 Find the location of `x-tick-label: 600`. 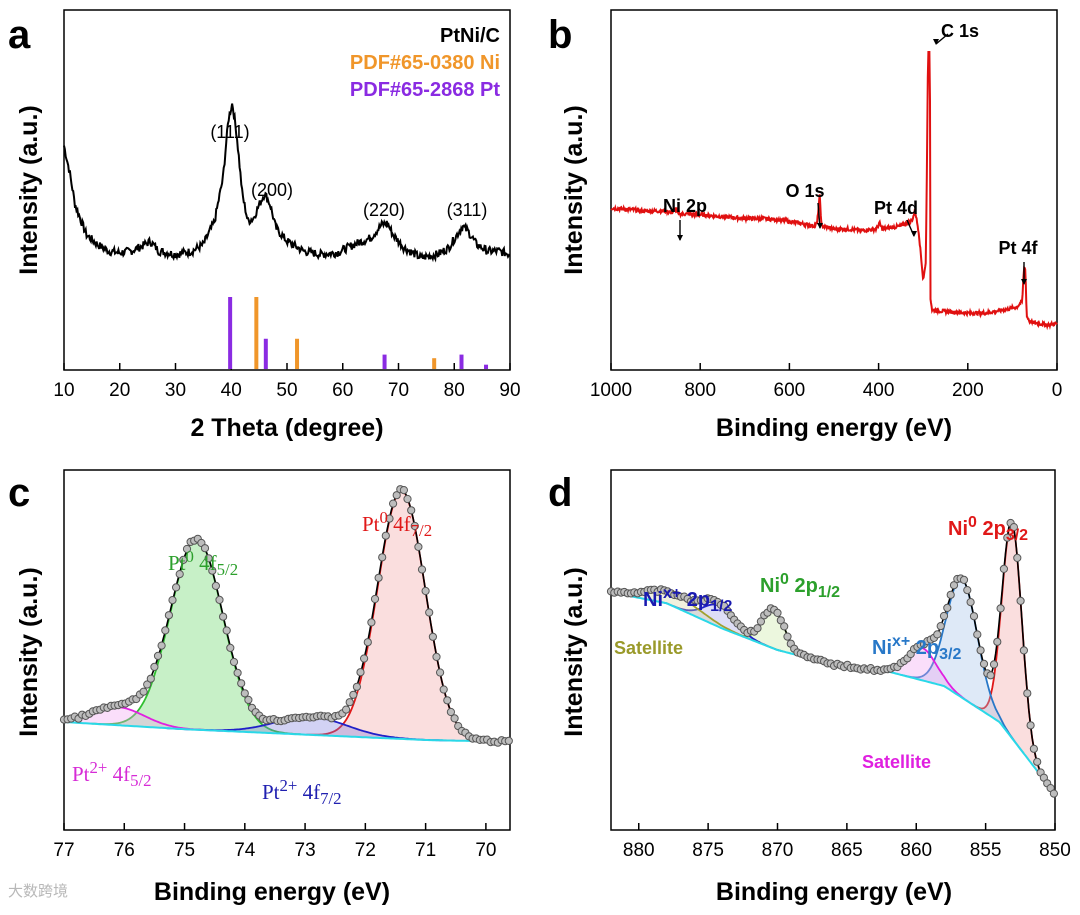

x-tick-label: 600 is located at coordinates (790, 390).